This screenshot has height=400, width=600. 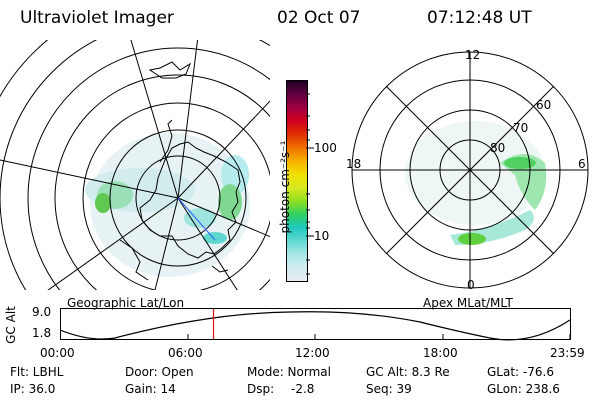 What do you see at coordinates (310, 184) in the screenshot?
I see `colorbar-ticks` at bounding box center [310, 184].